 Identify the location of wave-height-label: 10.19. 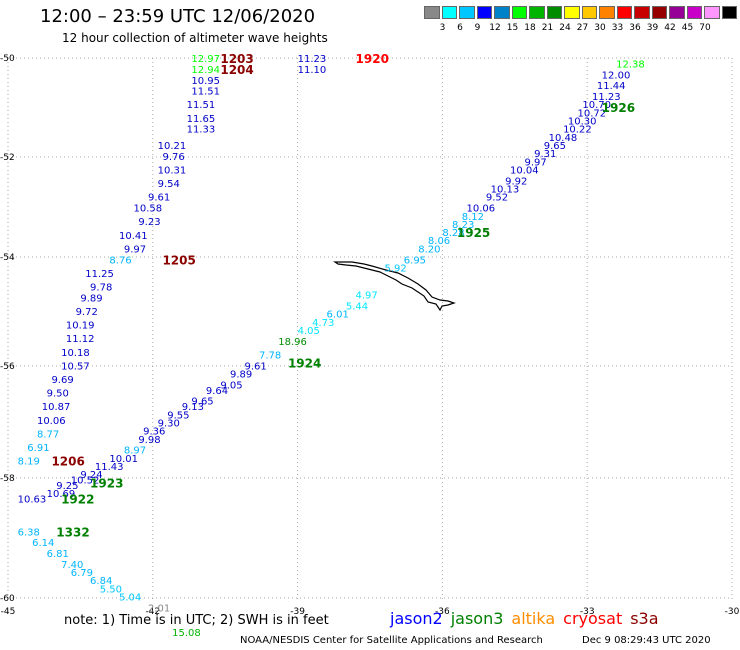
(80, 326).